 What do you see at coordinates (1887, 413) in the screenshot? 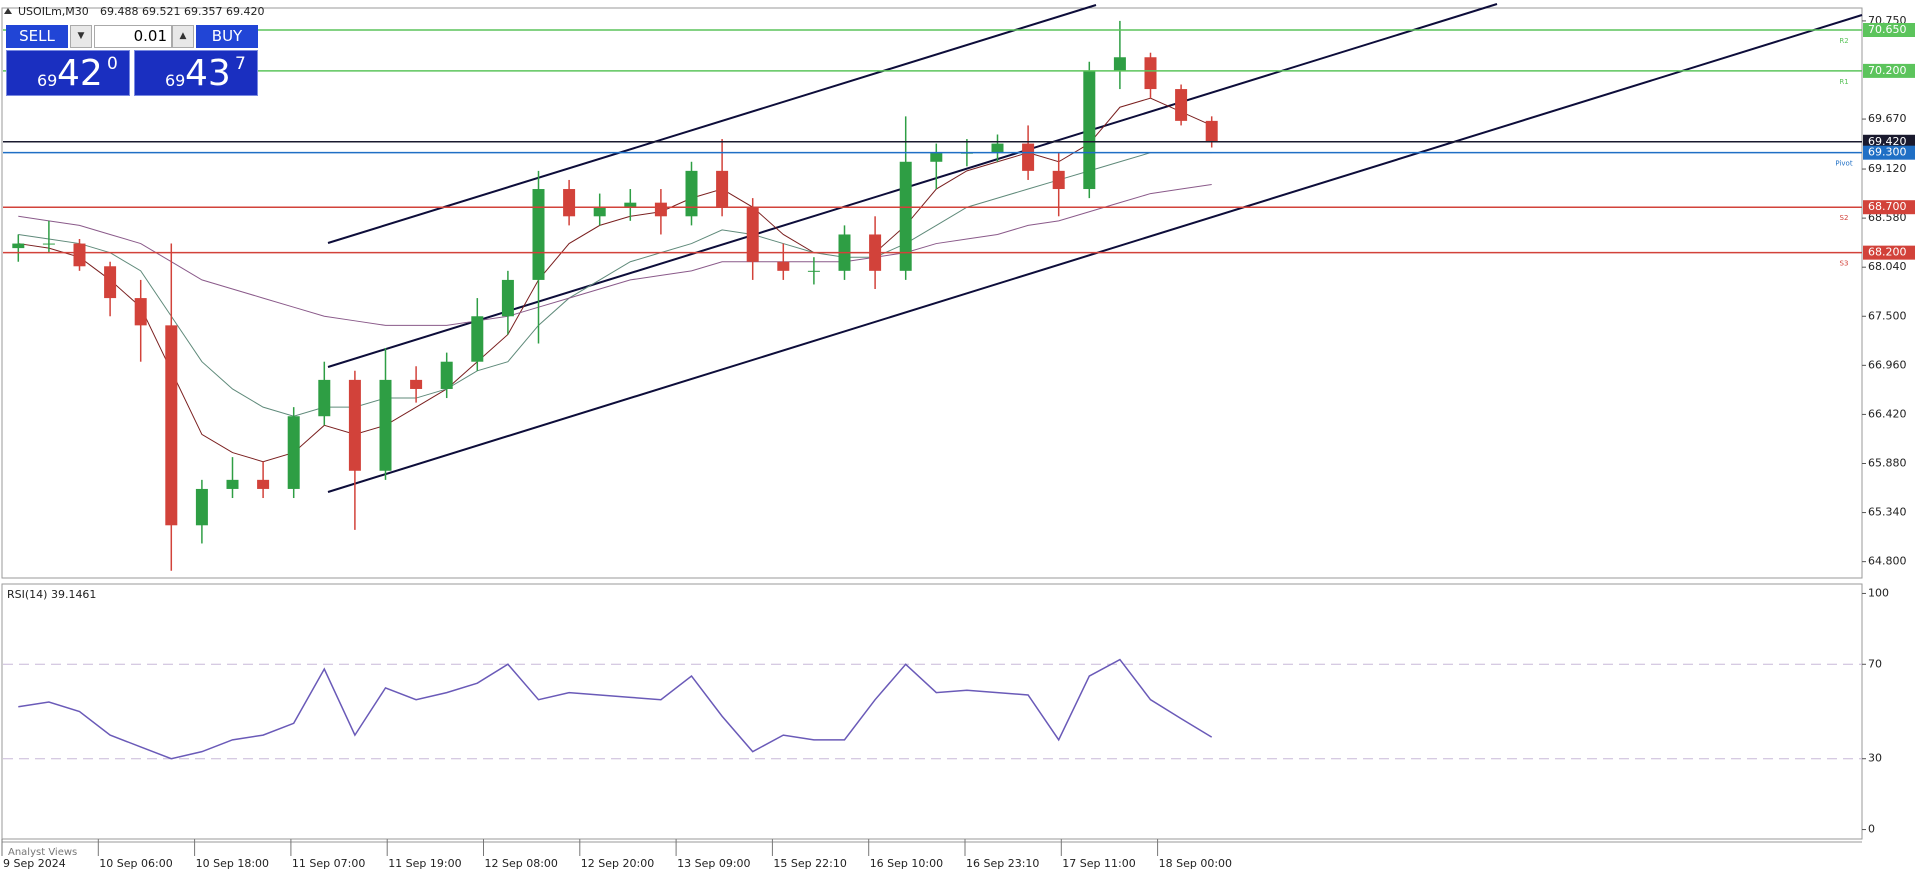
I see `y-tick-label: 66.420` at bounding box center [1887, 413].